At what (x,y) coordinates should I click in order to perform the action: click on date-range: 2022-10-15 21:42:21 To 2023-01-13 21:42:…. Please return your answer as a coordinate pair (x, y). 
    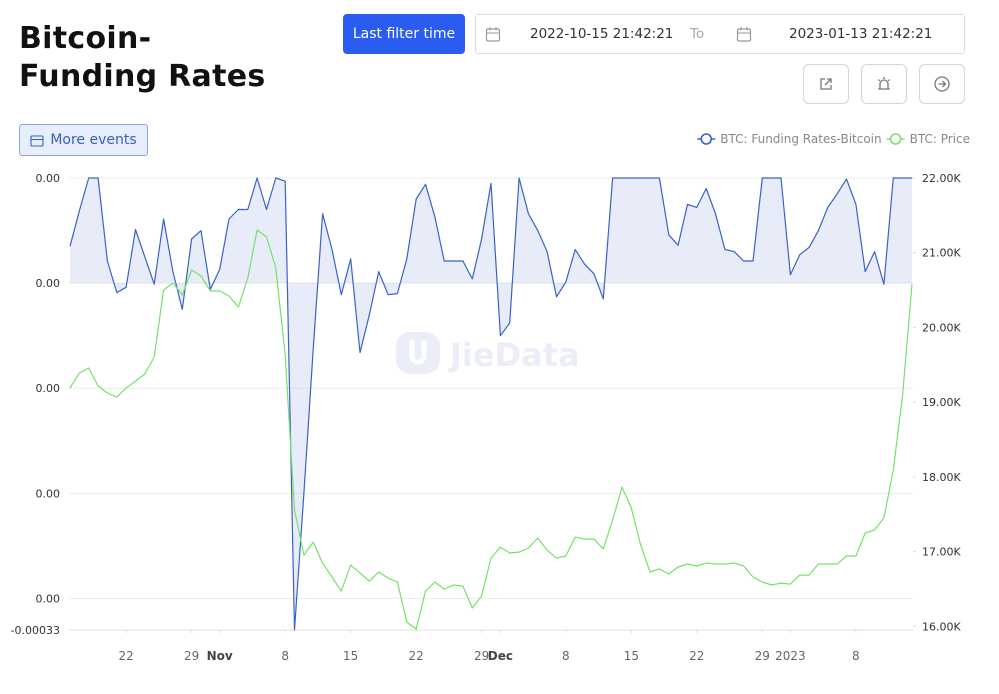
    Looking at the image, I should click on (720, 34).